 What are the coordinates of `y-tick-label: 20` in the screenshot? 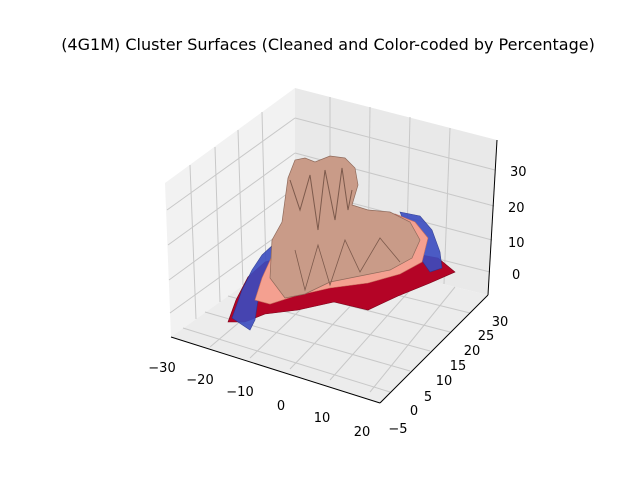 It's located at (472, 351).